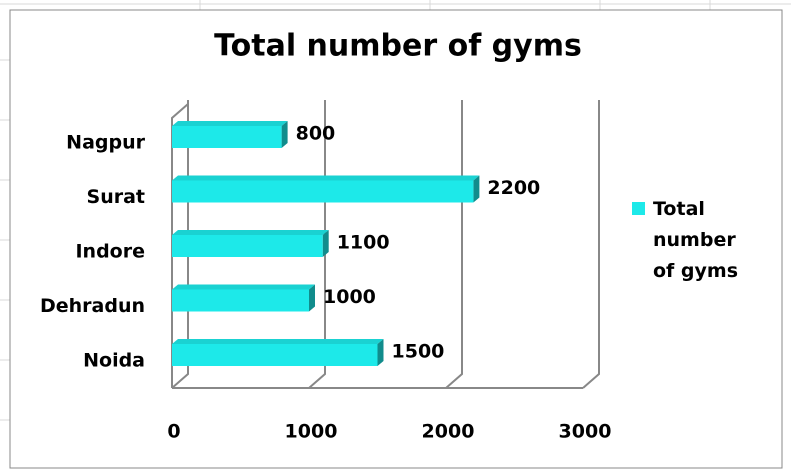 This screenshot has width=791, height=473. I want to click on grid-line, so click(591, 244).